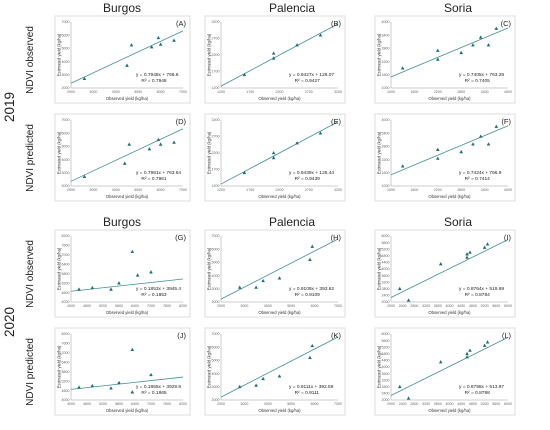 The height and width of the screenshot is (430, 550). Describe the element at coordinates (386, 22) in the screenshot. I see `y-tick-label: 4000` at that location.